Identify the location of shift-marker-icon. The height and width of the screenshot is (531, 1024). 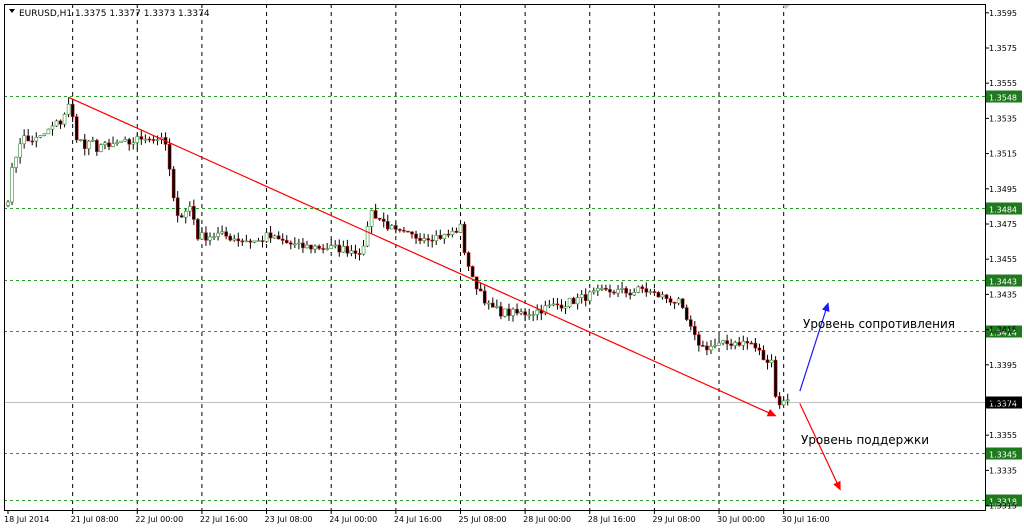
(786, 7).